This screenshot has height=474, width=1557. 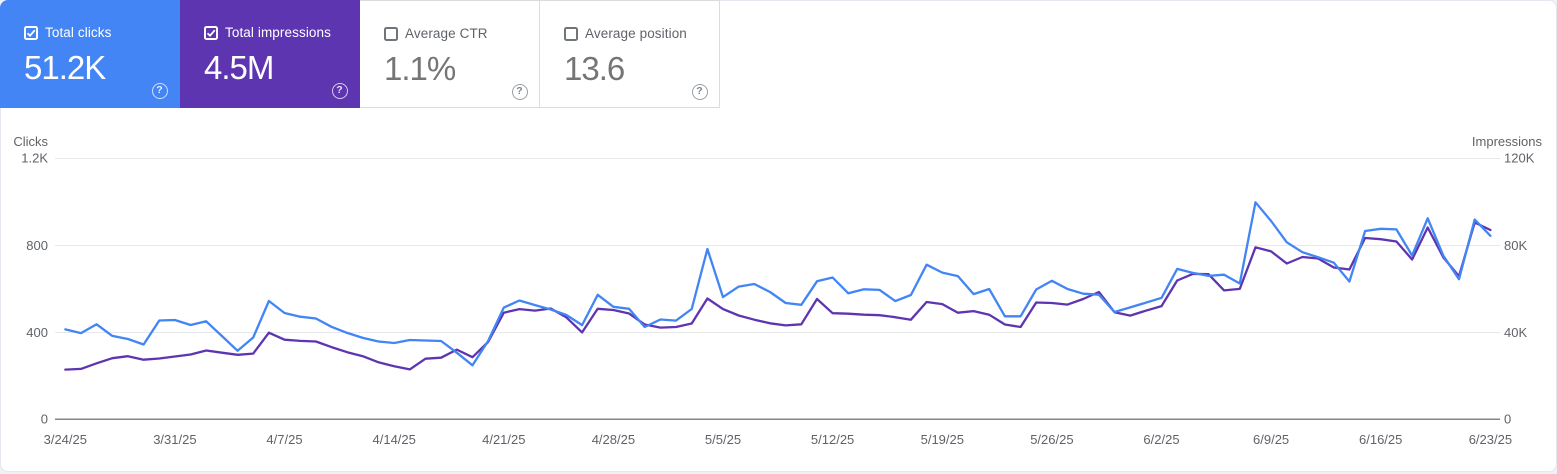 What do you see at coordinates (1271, 439) in the screenshot?
I see `svg-text: 6/9/25` at bounding box center [1271, 439].